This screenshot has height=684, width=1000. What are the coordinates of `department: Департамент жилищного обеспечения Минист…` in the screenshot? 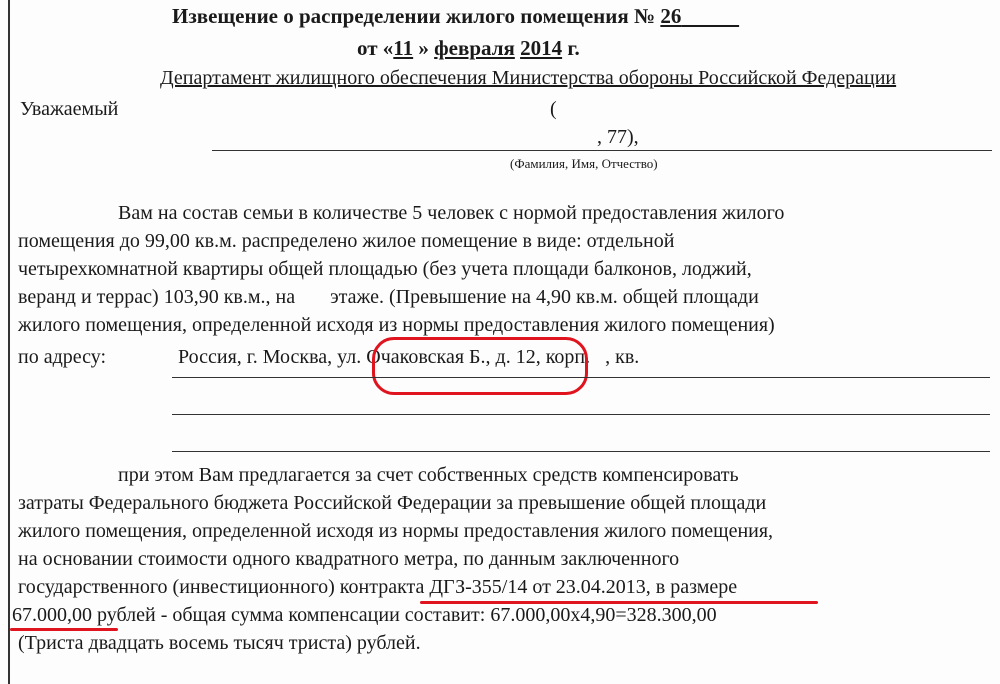 It's located at (528, 78).